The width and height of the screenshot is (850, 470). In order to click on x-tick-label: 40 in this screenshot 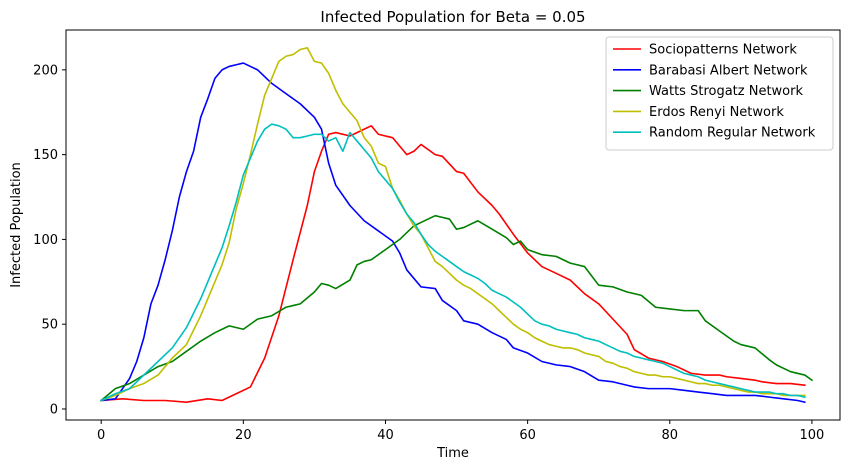, I will do `click(385, 435)`.